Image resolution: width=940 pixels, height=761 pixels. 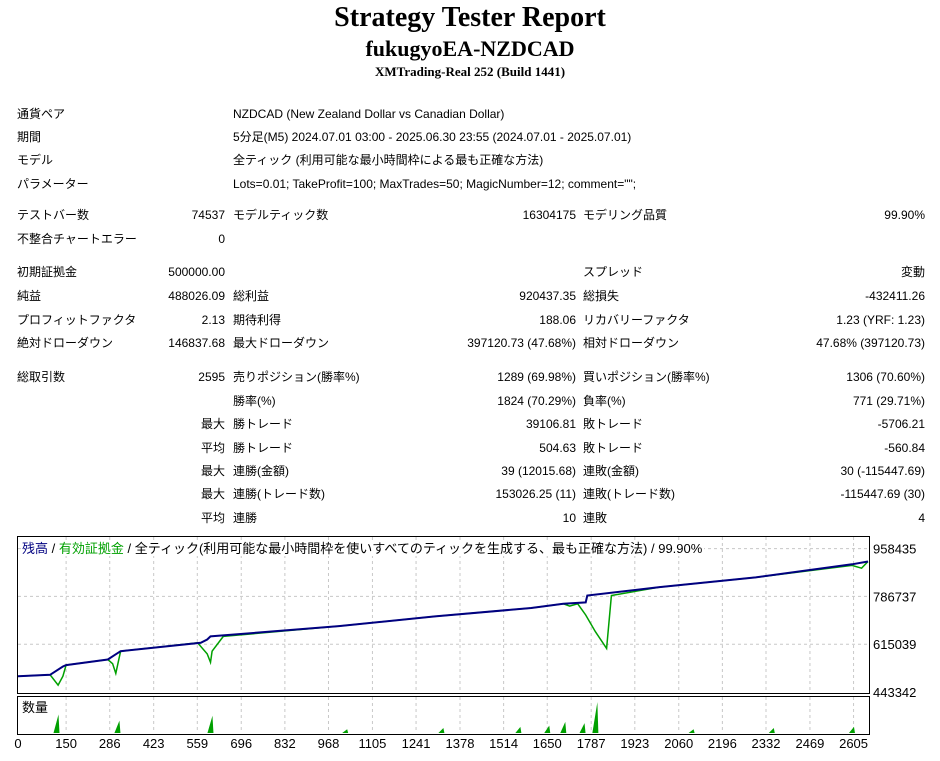 What do you see at coordinates (388, 160) in the screenshot?
I see `info-value-model: 全ティック (利用可能な最小時間枠による最も正確な方法)` at bounding box center [388, 160].